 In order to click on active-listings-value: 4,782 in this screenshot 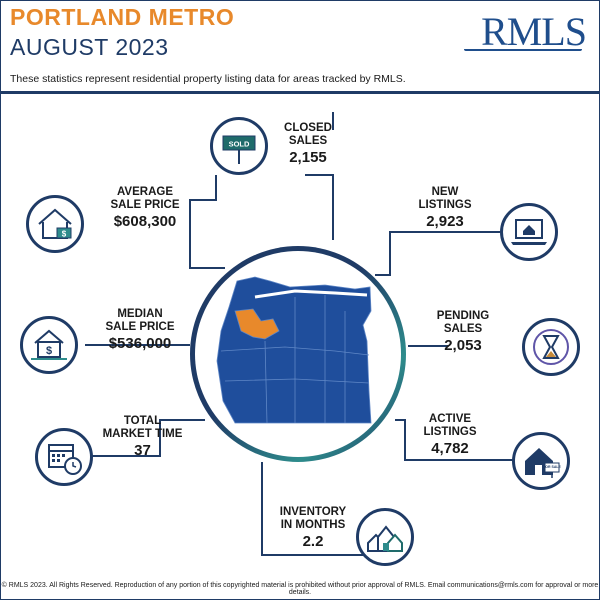, I will do `click(450, 448)`.